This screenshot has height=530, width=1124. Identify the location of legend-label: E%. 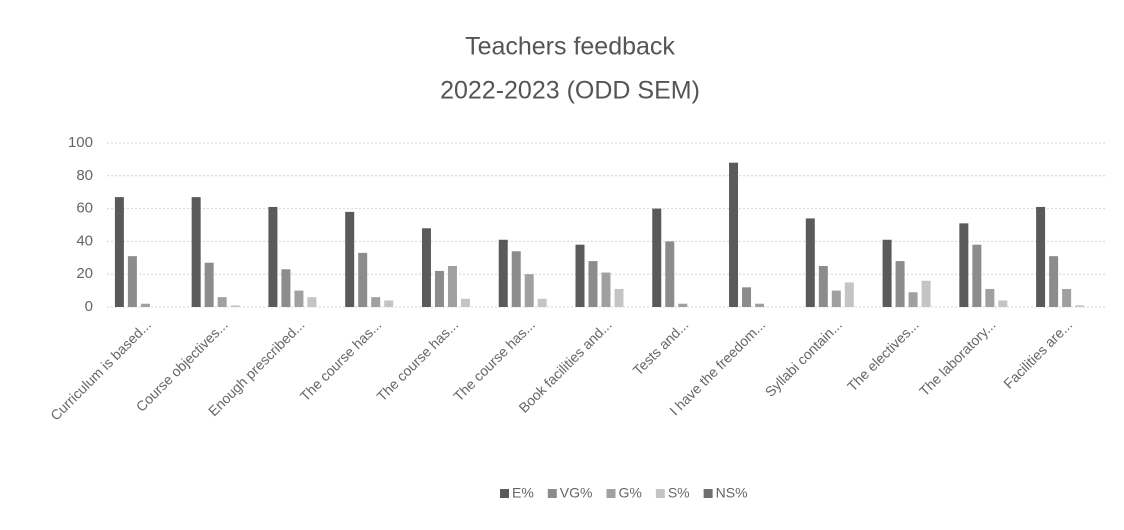
(523, 493).